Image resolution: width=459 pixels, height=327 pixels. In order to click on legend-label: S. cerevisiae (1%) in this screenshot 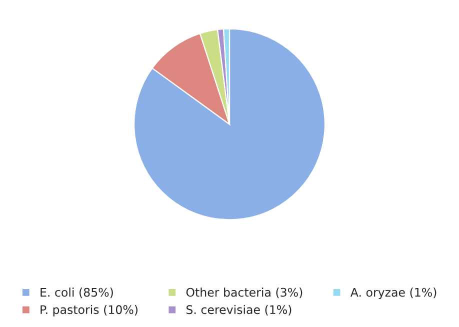, I will do `click(239, 310)`.